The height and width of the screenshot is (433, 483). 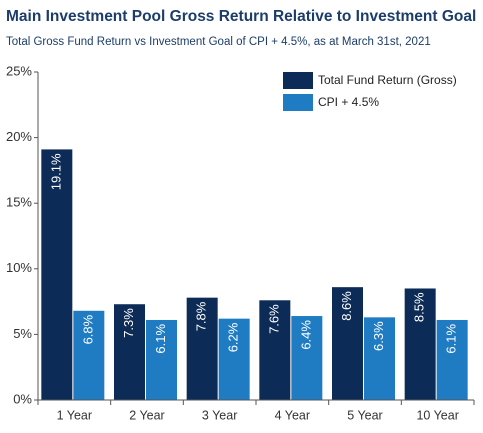 I want to click on x-tick-label: 4 Year, so click(x=292, y=415).